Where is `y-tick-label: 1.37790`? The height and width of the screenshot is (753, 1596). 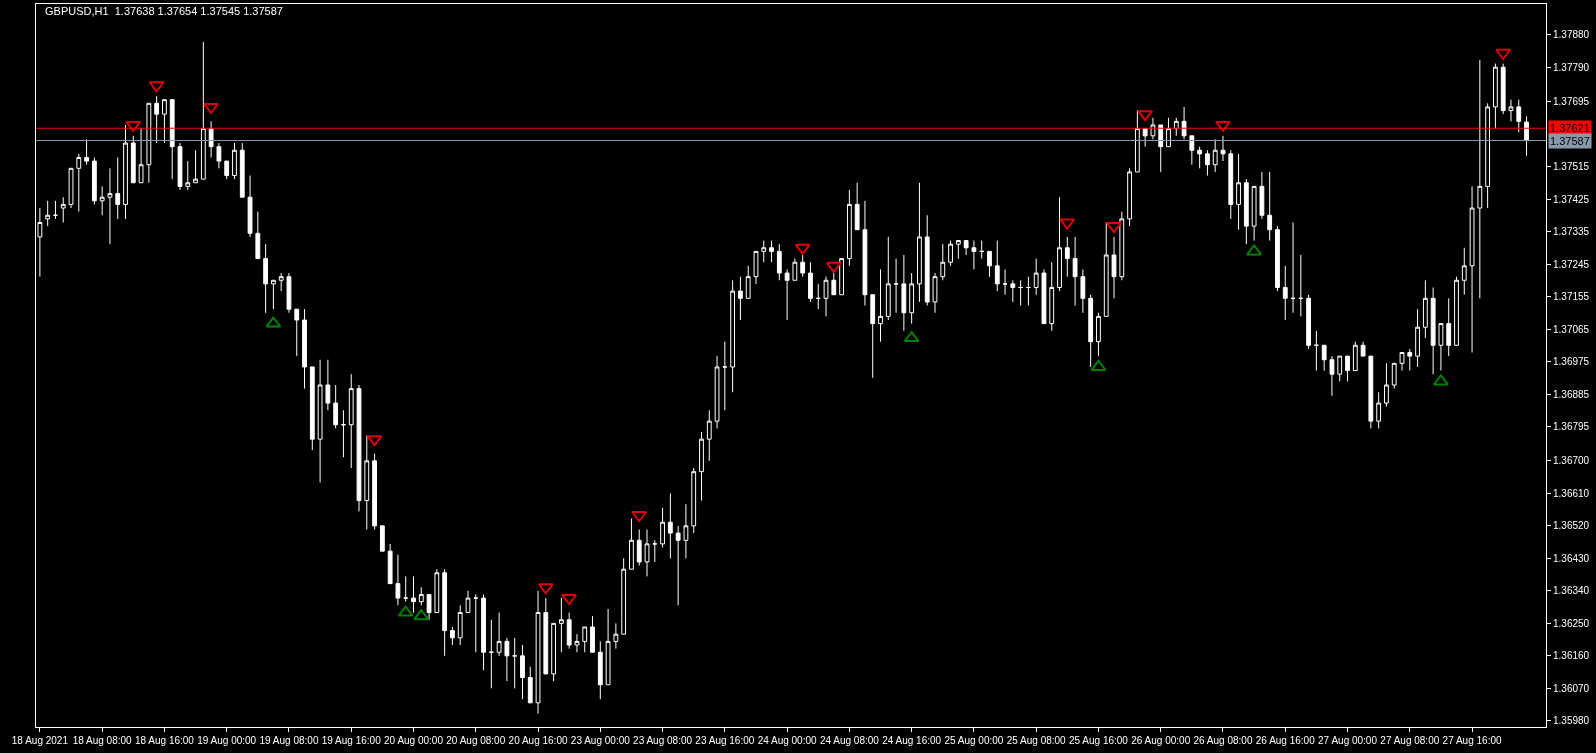
y-tick-label: 1.37790 is located at coordinates (1571, 67).